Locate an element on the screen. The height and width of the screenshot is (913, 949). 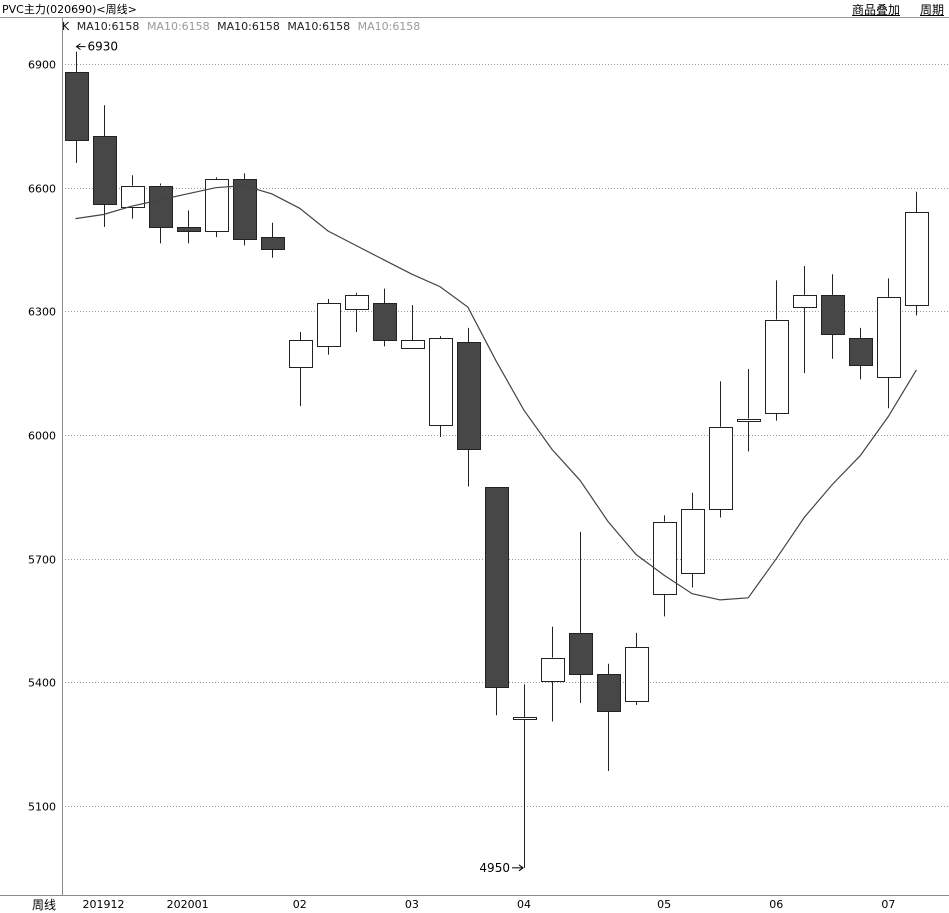
y-tick-label: 6600 is located at coordinates (42, 189).